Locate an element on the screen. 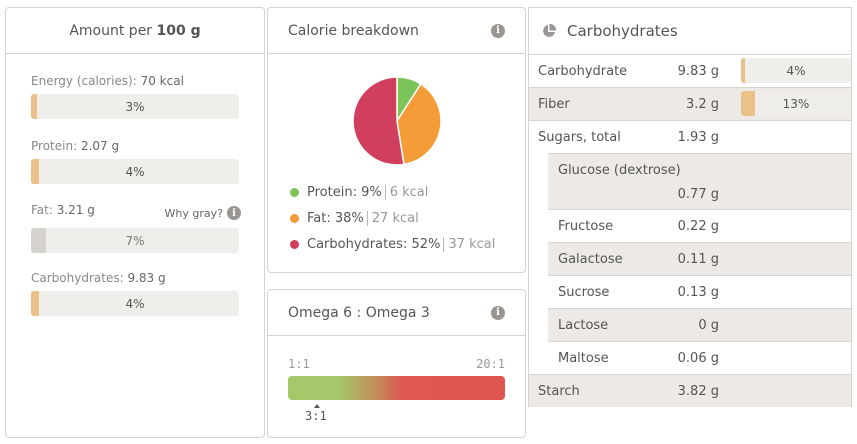 This screenshot has height=444, width=857. carbs-percent: 4% is located at coordinates (135, 303).